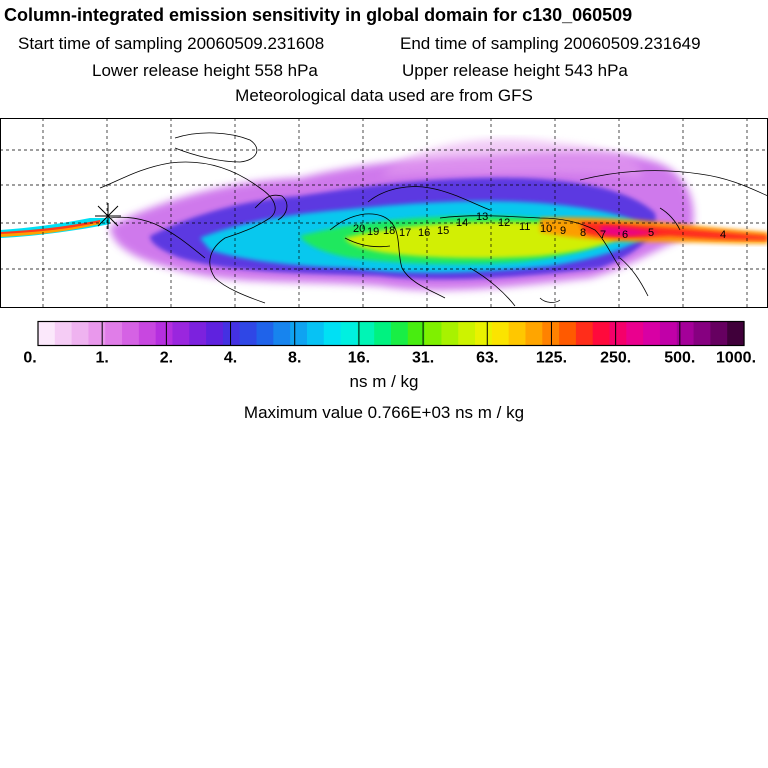 Image resolution: width=768 pixels, height=768 pixels. I want to click on trajectory-label-20: 20, so click(359, 229).